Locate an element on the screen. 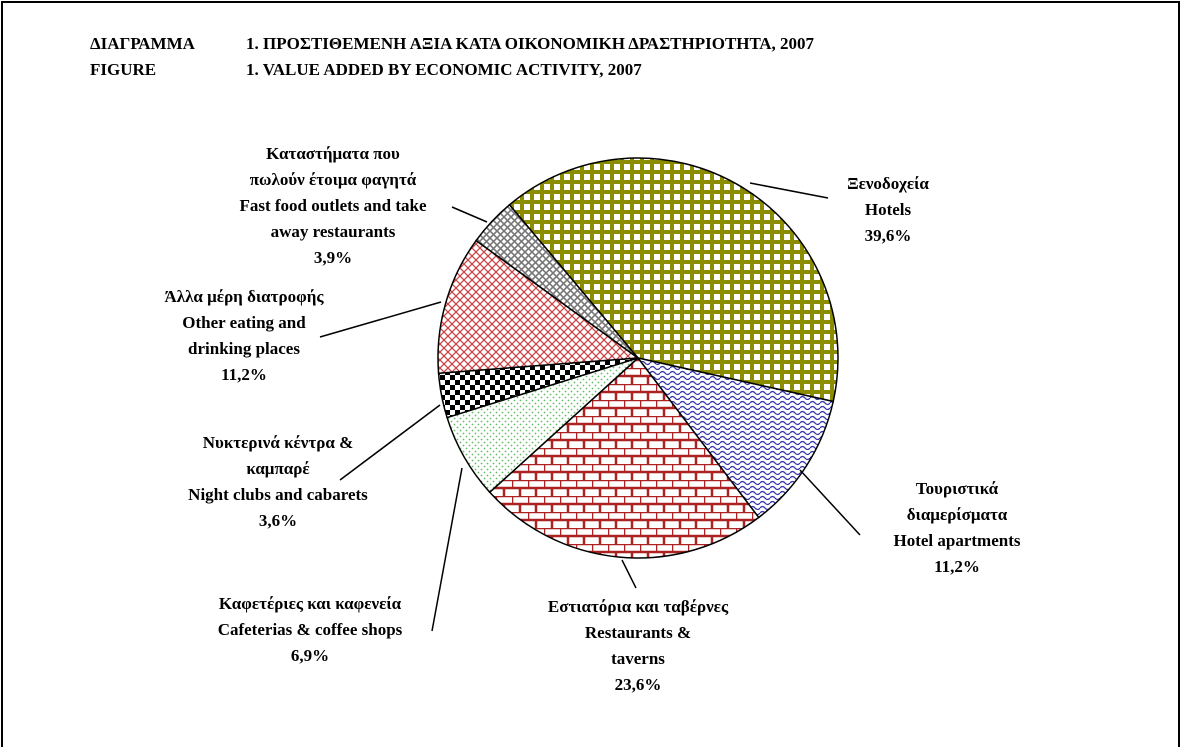 The height and width of the screenshot is (747, 1182). value-label: 23,6% is located at coordinates (638, 684).